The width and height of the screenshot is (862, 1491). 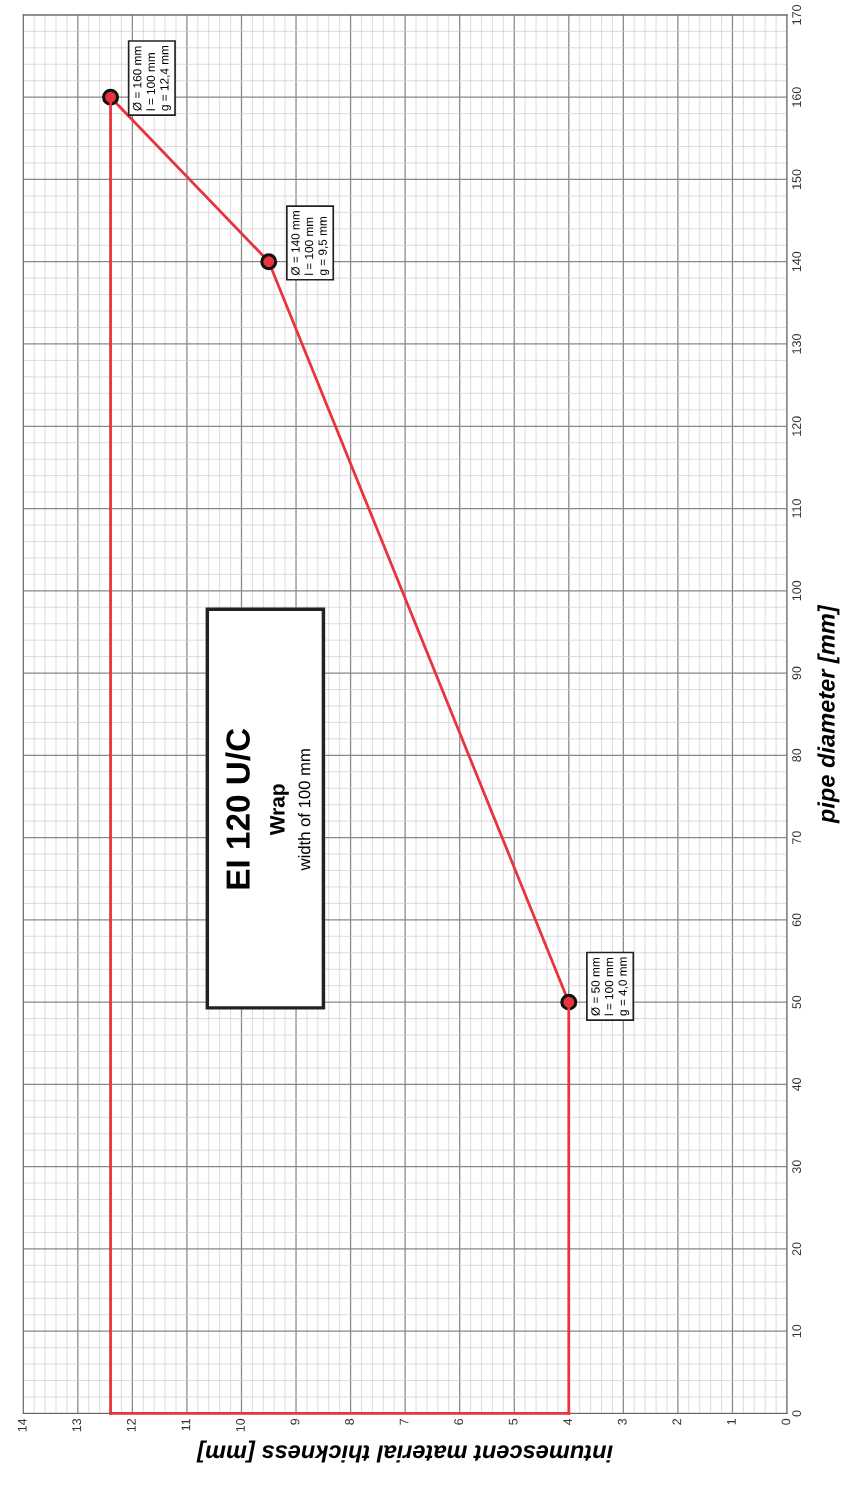 What do you see at coordinates (797, 508) in the screenshot?
I see `y-tick-label: 110` at bounding box center [797, 508].